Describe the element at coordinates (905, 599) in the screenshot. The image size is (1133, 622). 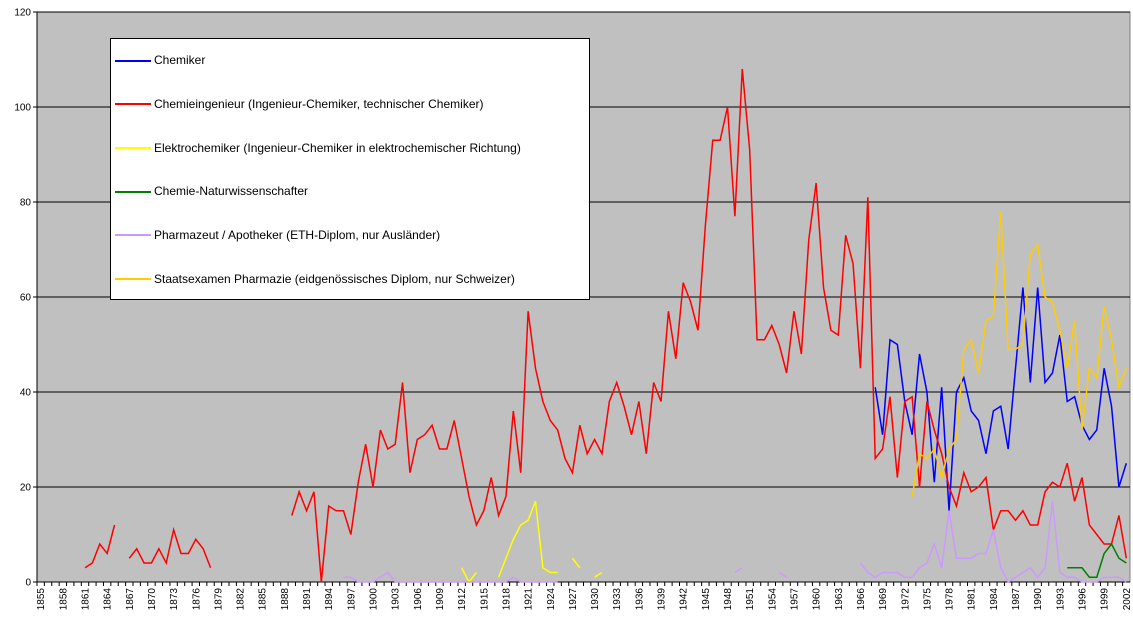
I see `x-tick-label: 1972` at that location.